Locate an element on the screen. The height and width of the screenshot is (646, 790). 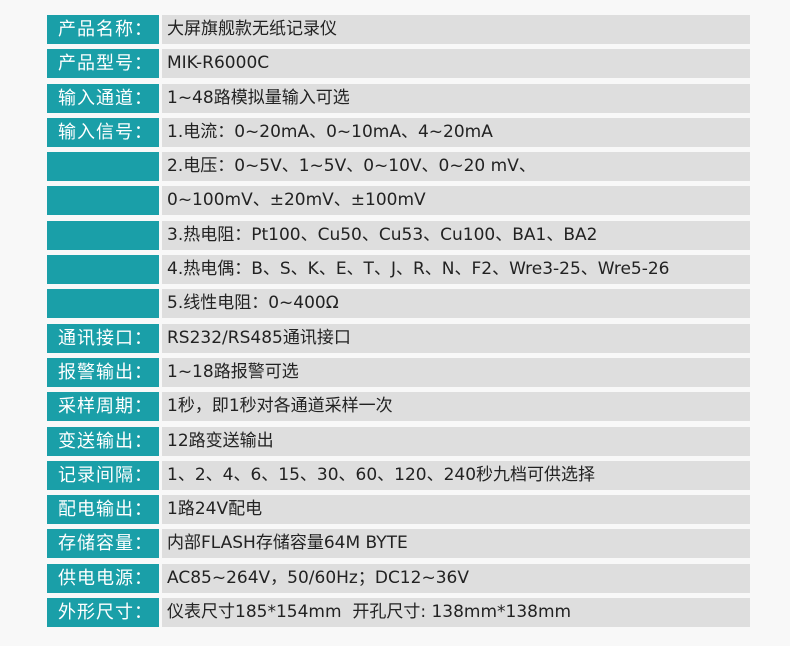
spec-value: 2.电压：0~5V、1~5V、0~10V、0~20 mV、 is located at coordinates (456, 167).